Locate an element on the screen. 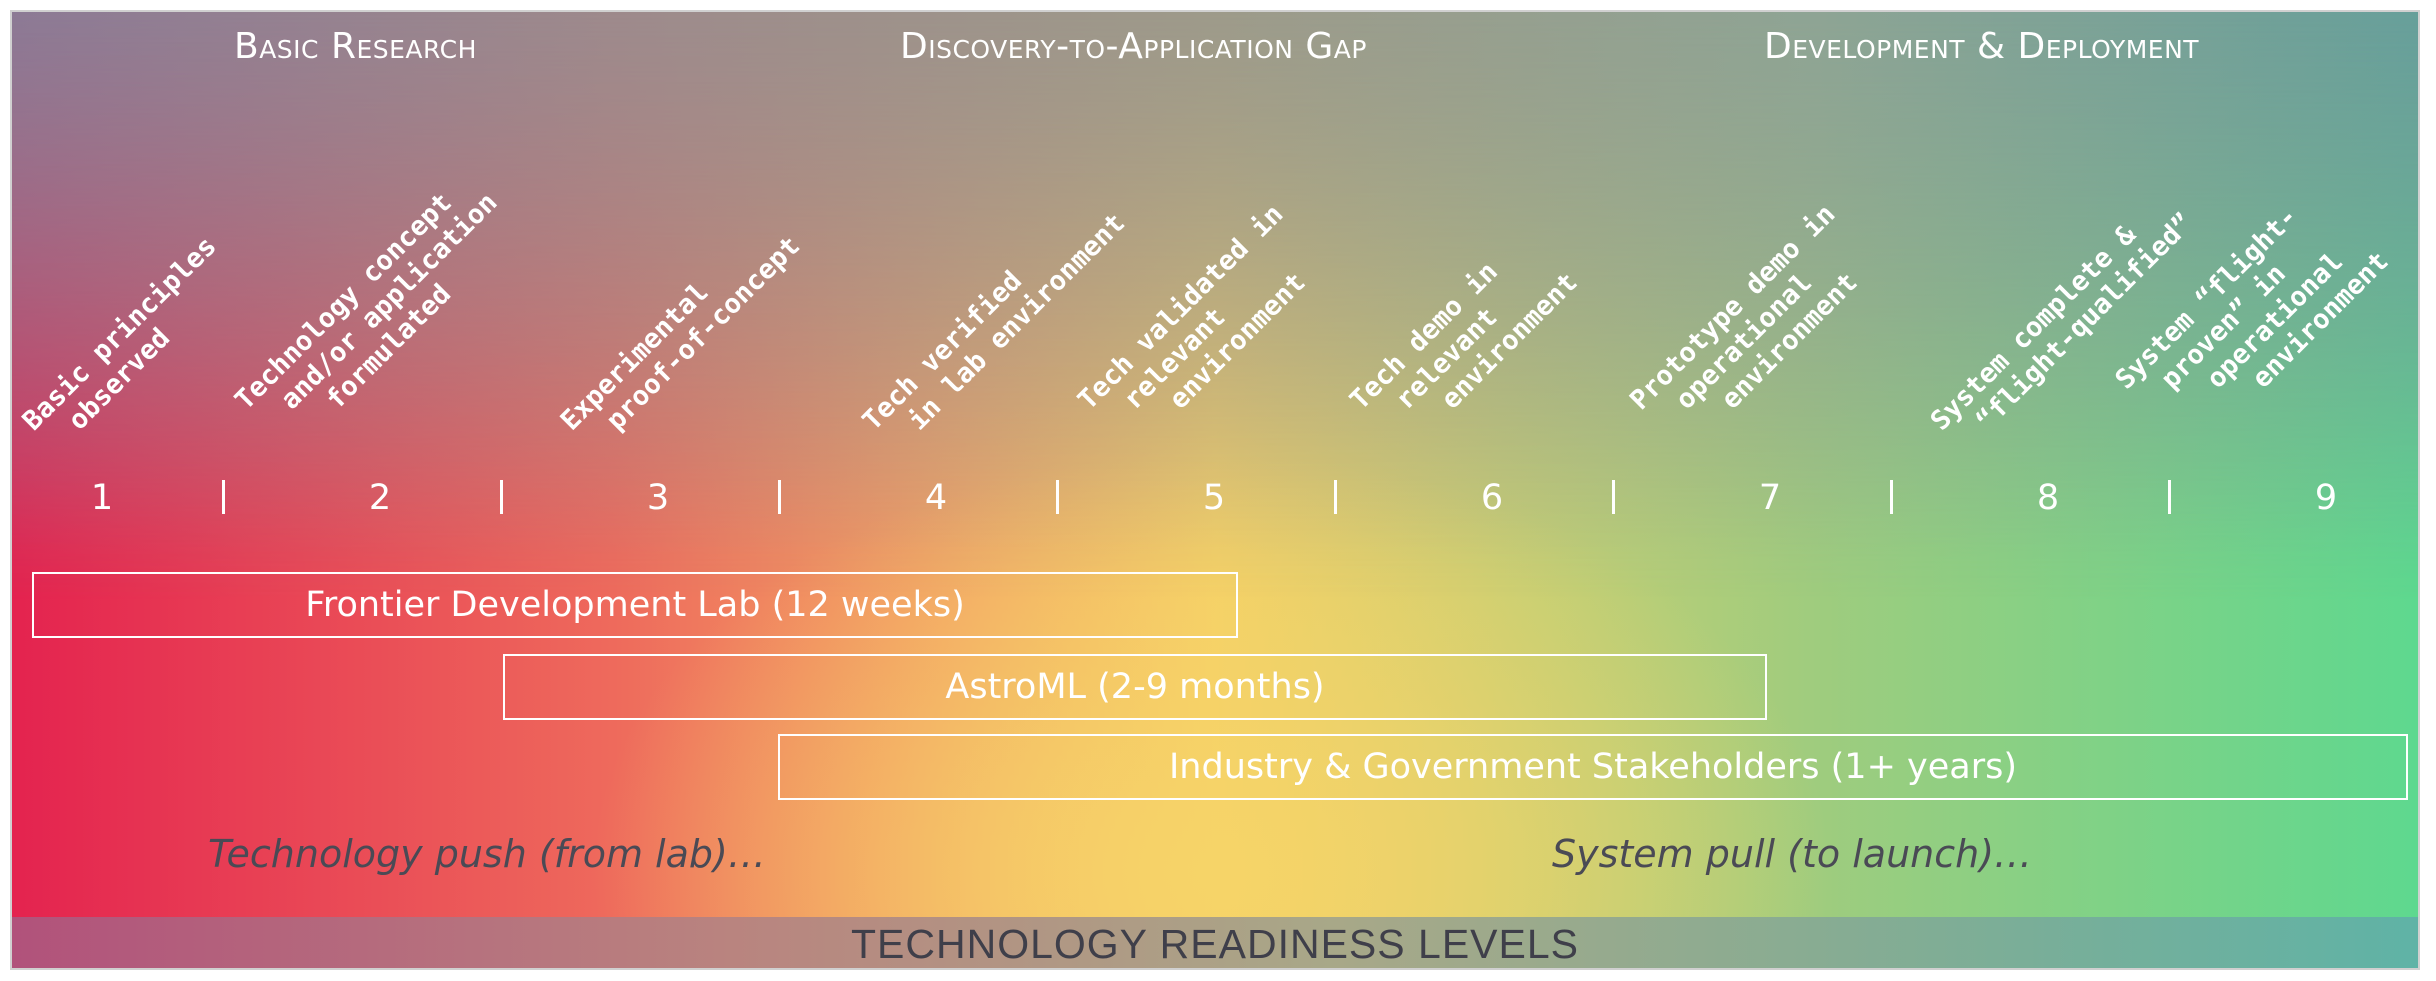  trl-number-8: 8 is located at coordinates (2048, 498).